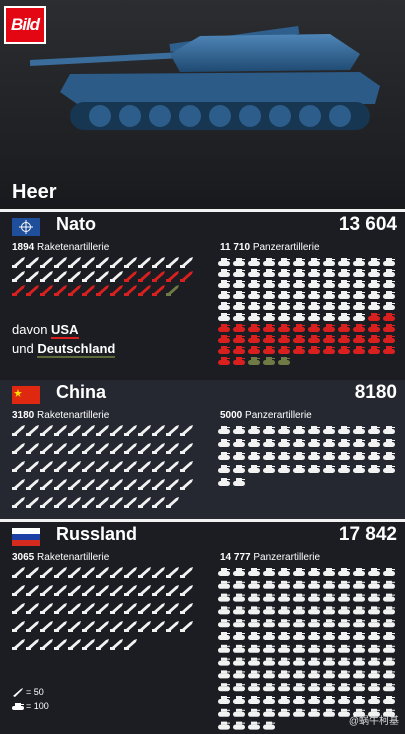 The image size is (405, 734). Describe the element at coordinates (60, 557) in the screenshot. I see `rocket-label: 3065 Raketenartillerie` at that location.